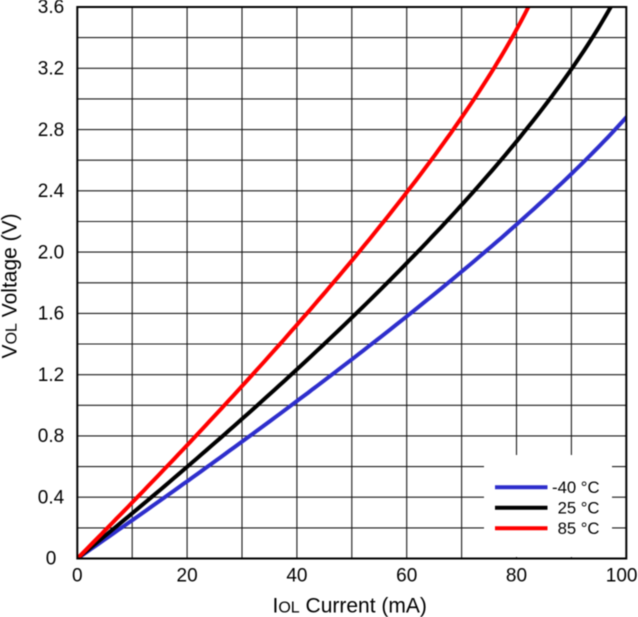  I want to click on svg-text: 20, so click(187, 575).